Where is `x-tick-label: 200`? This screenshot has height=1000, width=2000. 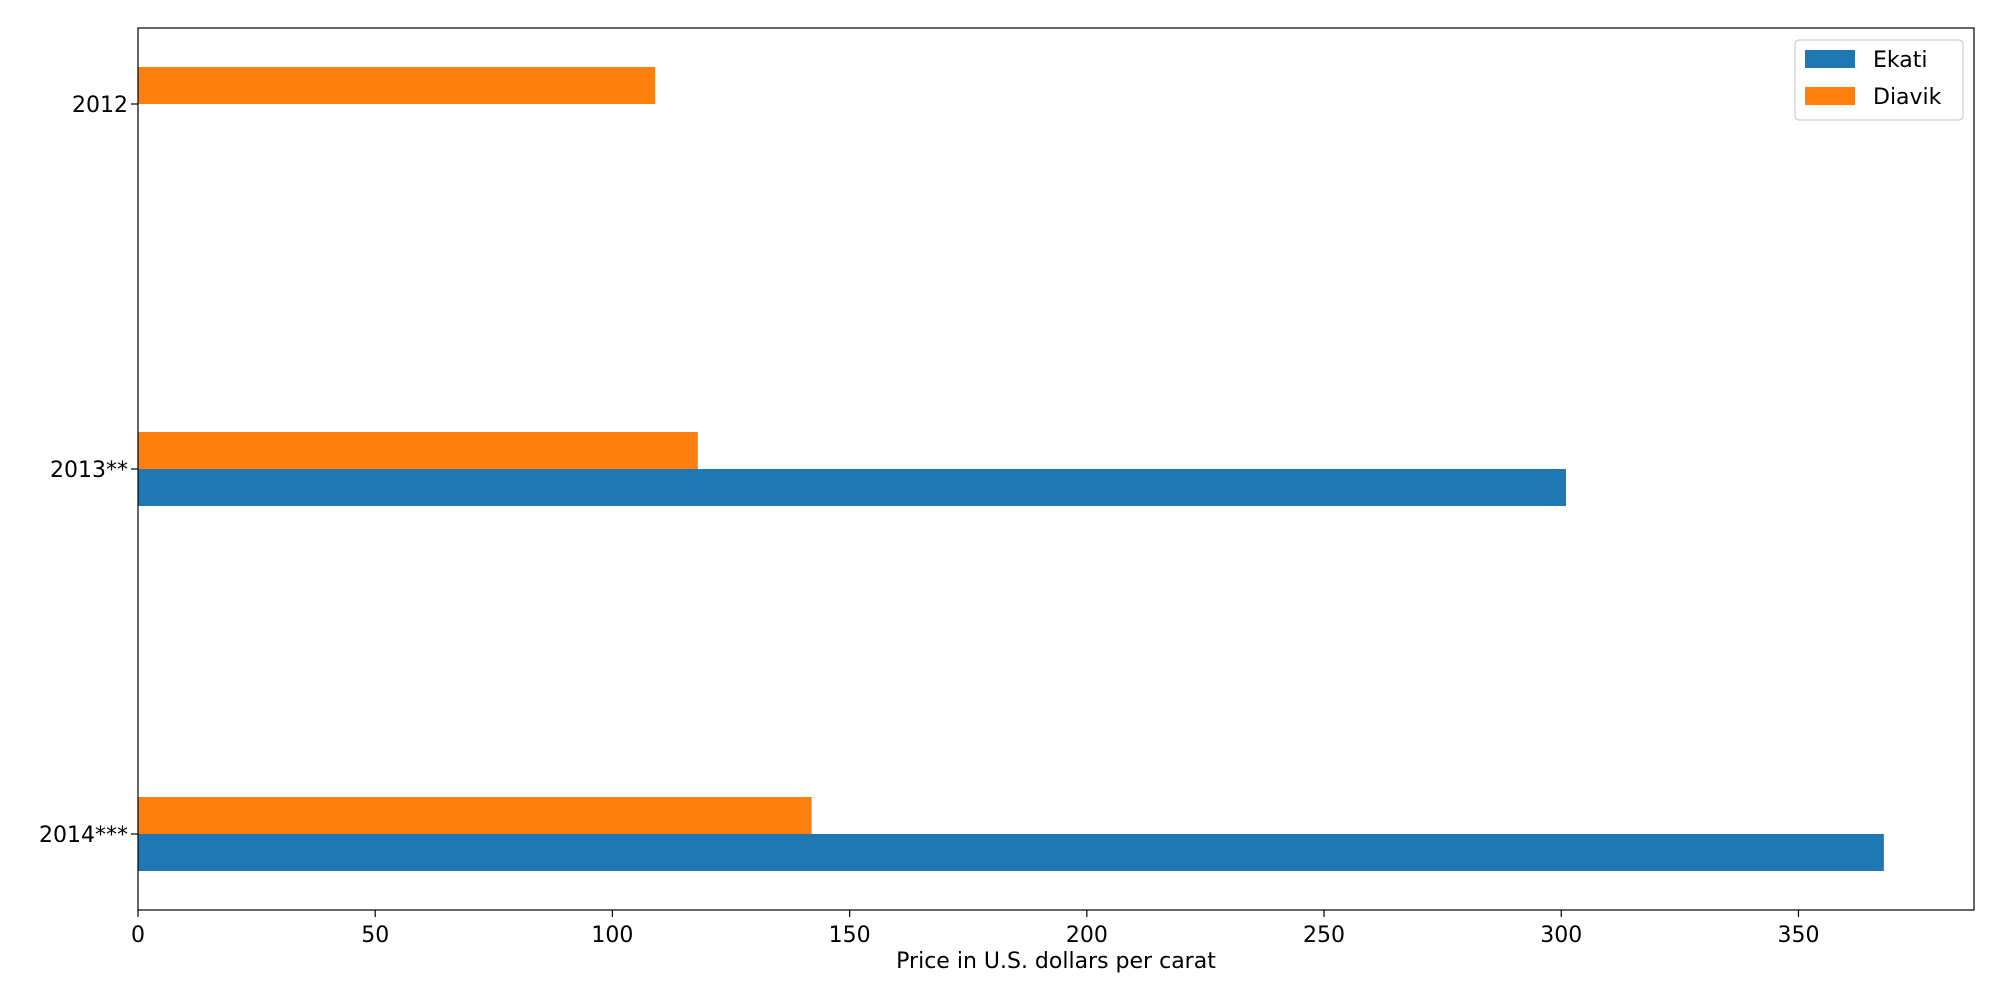 x-tick-label: 200 is located at coordinates (1087, 935).